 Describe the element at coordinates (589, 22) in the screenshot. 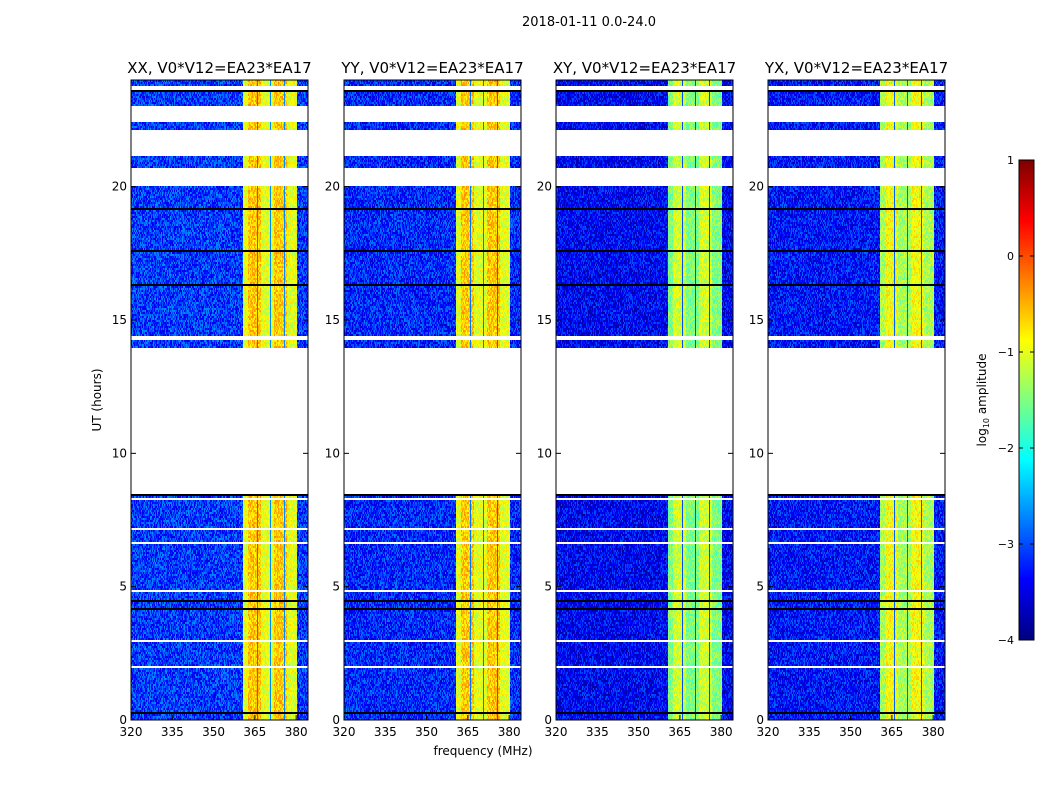

I see `figure-title: 2018-01-11 0.0-24.0` at that location.